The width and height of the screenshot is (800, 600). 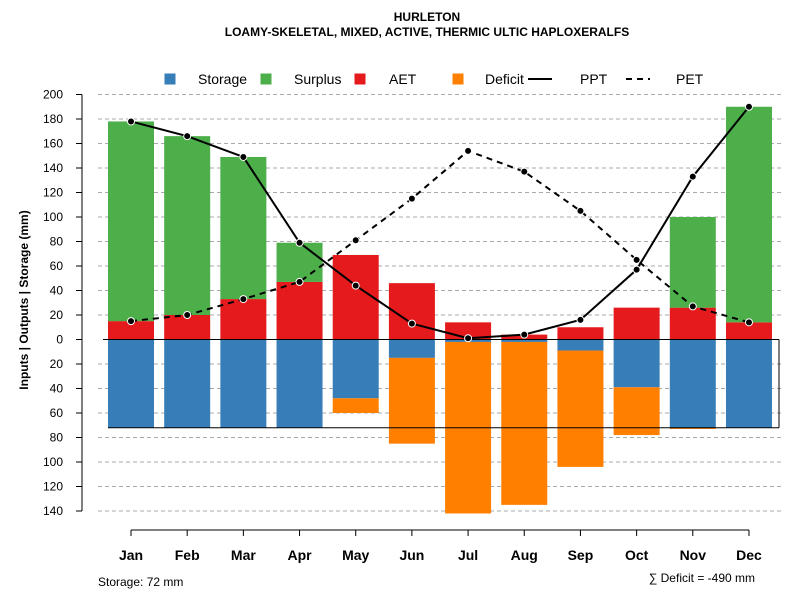 I want to click on x-axis: Jan Feb Mar Apr May Jun Jul Aug Sep Oct Nov Dec, so click(x=440, y=546).